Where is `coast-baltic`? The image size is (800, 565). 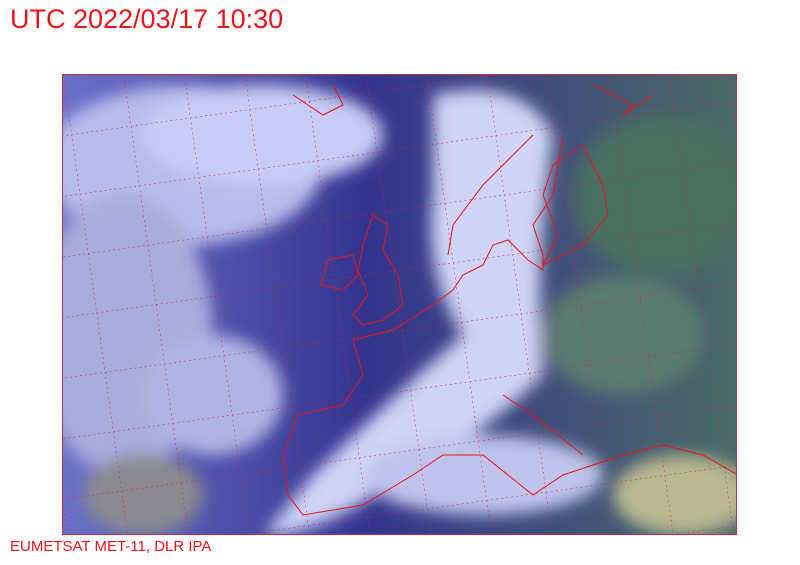 coast-baltic is located at coordinates (575, 205).